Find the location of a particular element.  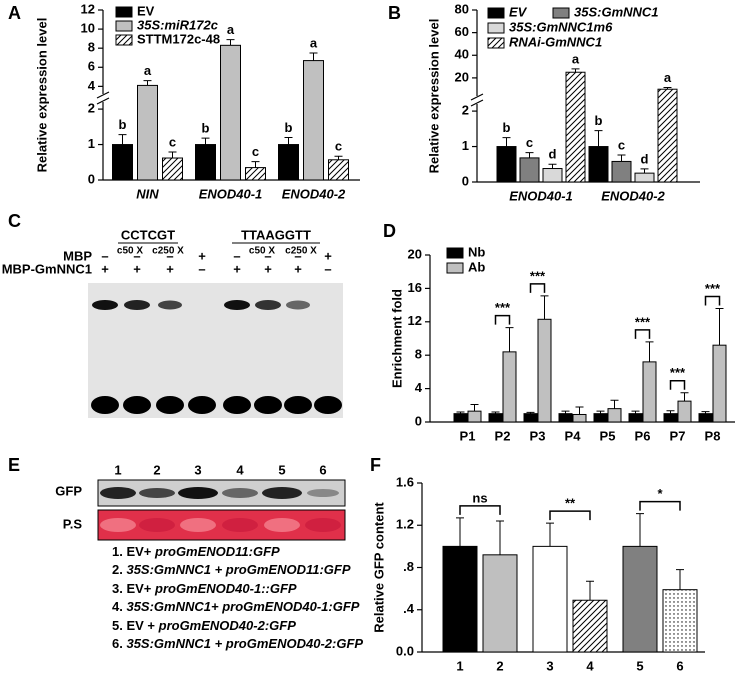

y-tick-label: 12 is located at coordinates (88, 8).